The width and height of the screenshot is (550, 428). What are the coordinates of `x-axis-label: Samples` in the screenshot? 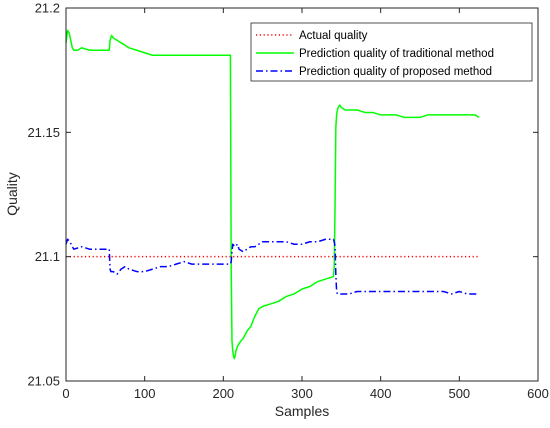 It's located at (302, 411).